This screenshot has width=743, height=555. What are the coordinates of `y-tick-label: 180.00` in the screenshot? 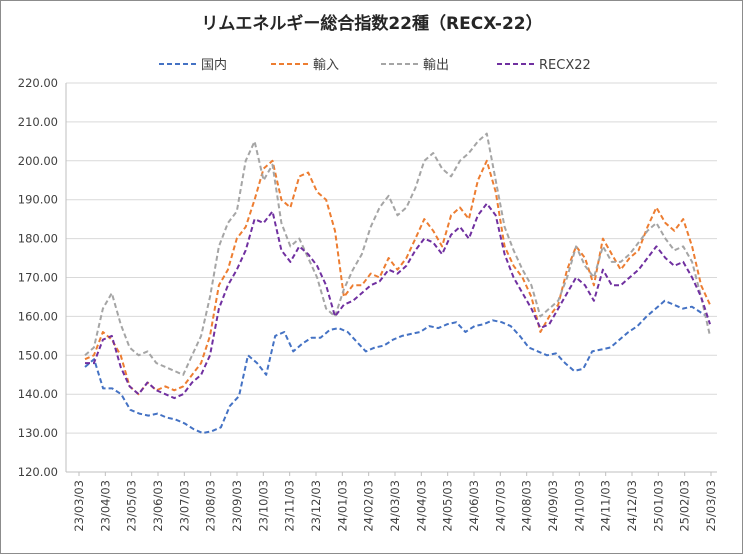 It's located at (38, 239).